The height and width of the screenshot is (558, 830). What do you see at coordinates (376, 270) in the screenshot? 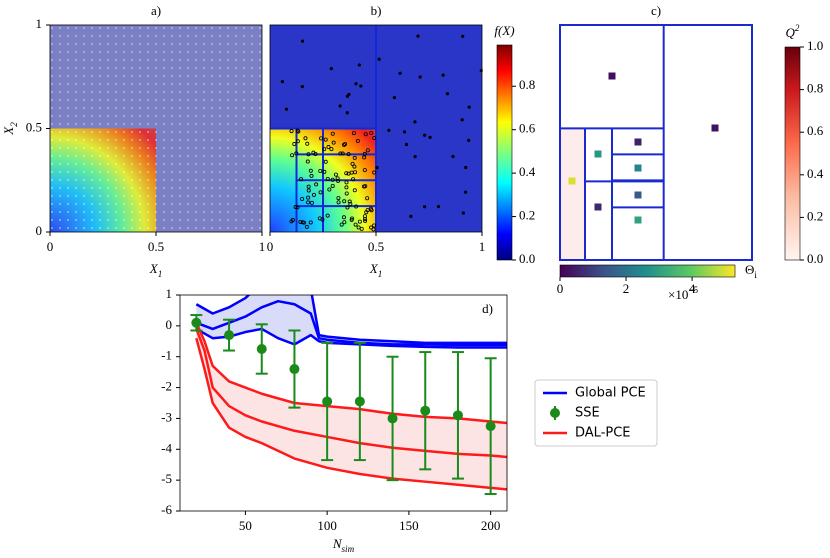
I see `x-axis-label: X1` at bounding box center [376, 270].